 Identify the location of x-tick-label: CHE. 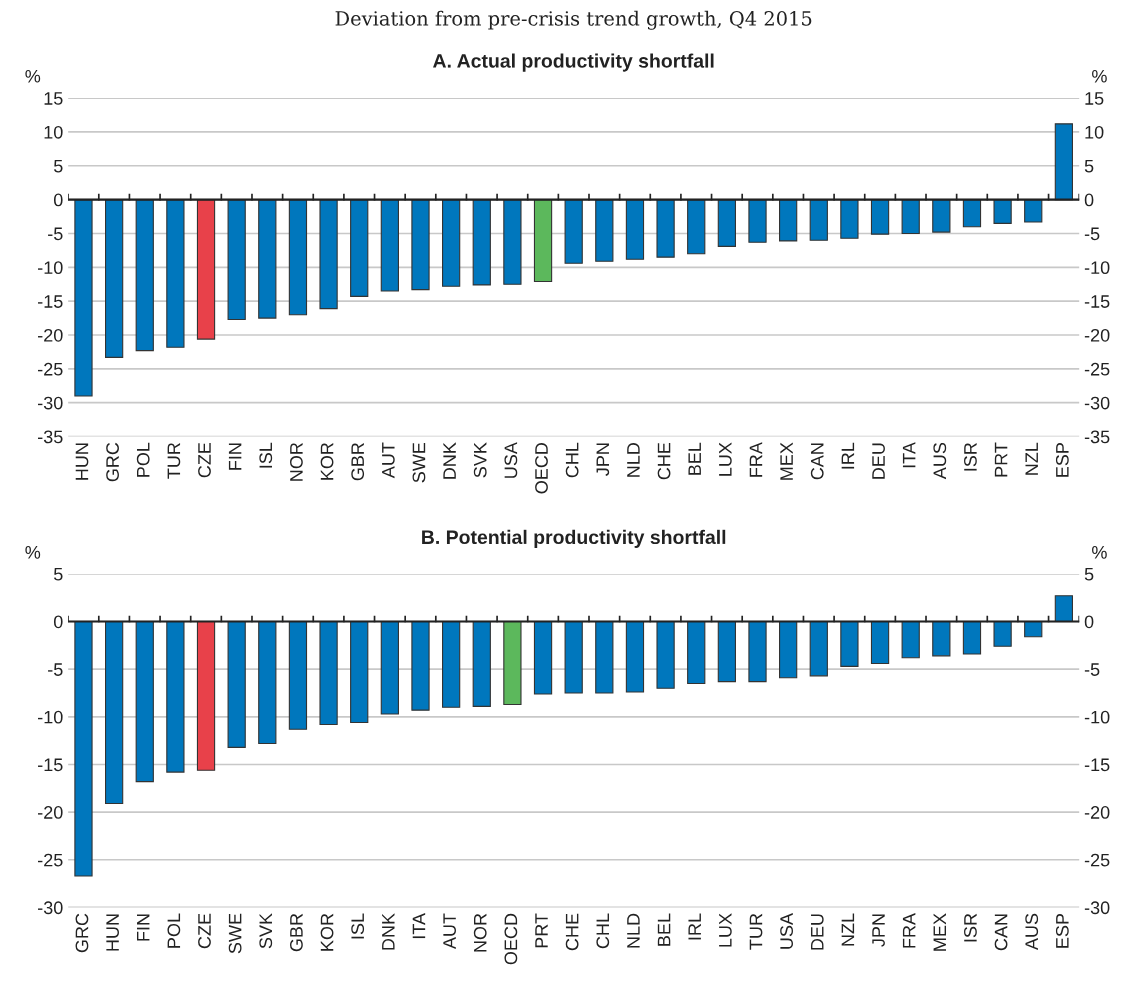
(664, 461).